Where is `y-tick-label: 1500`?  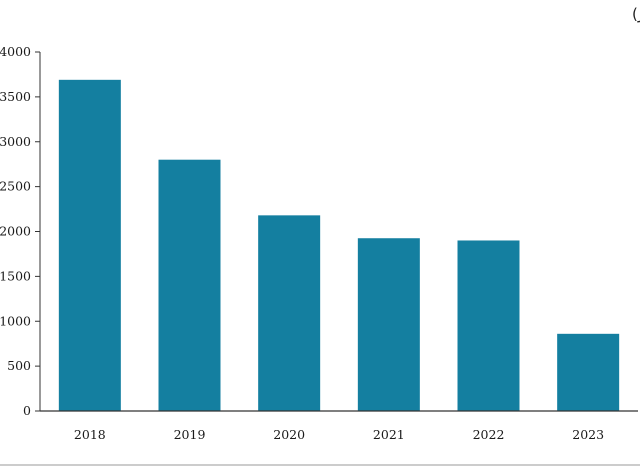 y-tick-label: 1500 is located at coordinates (15, 275).